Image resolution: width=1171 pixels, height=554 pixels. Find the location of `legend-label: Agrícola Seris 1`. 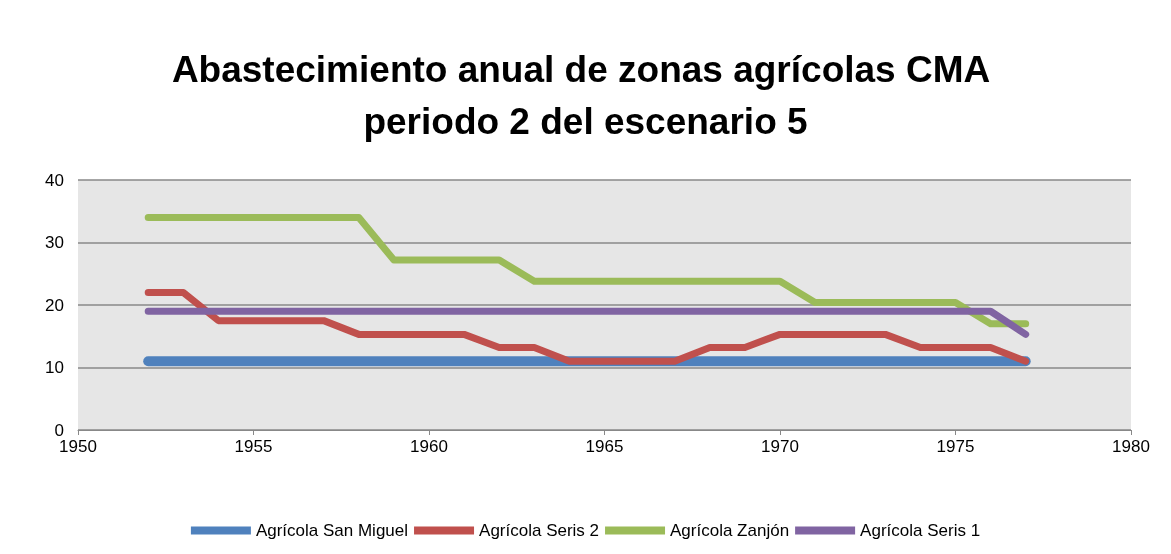

legend-label: Agrícola Seris 1 is located at coordinates (920, 530).